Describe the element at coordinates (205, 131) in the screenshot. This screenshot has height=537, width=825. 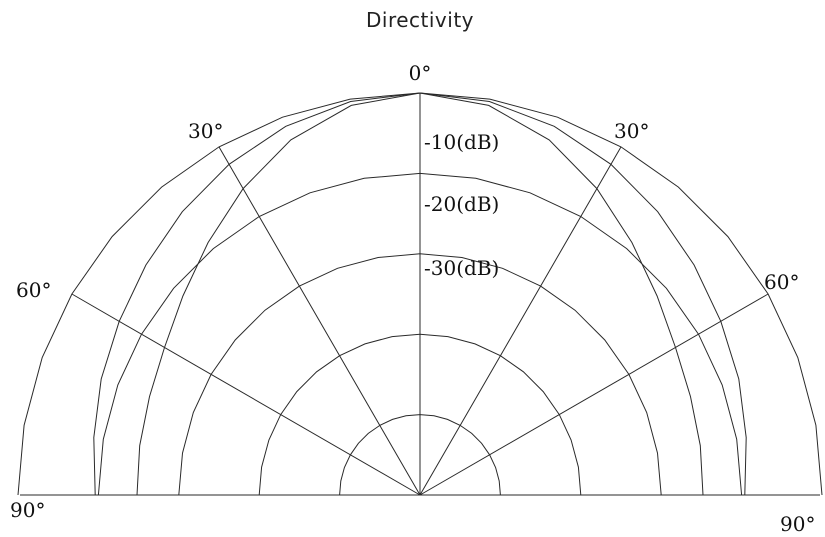
I see `angle-label-left-30: 30°` at that location.